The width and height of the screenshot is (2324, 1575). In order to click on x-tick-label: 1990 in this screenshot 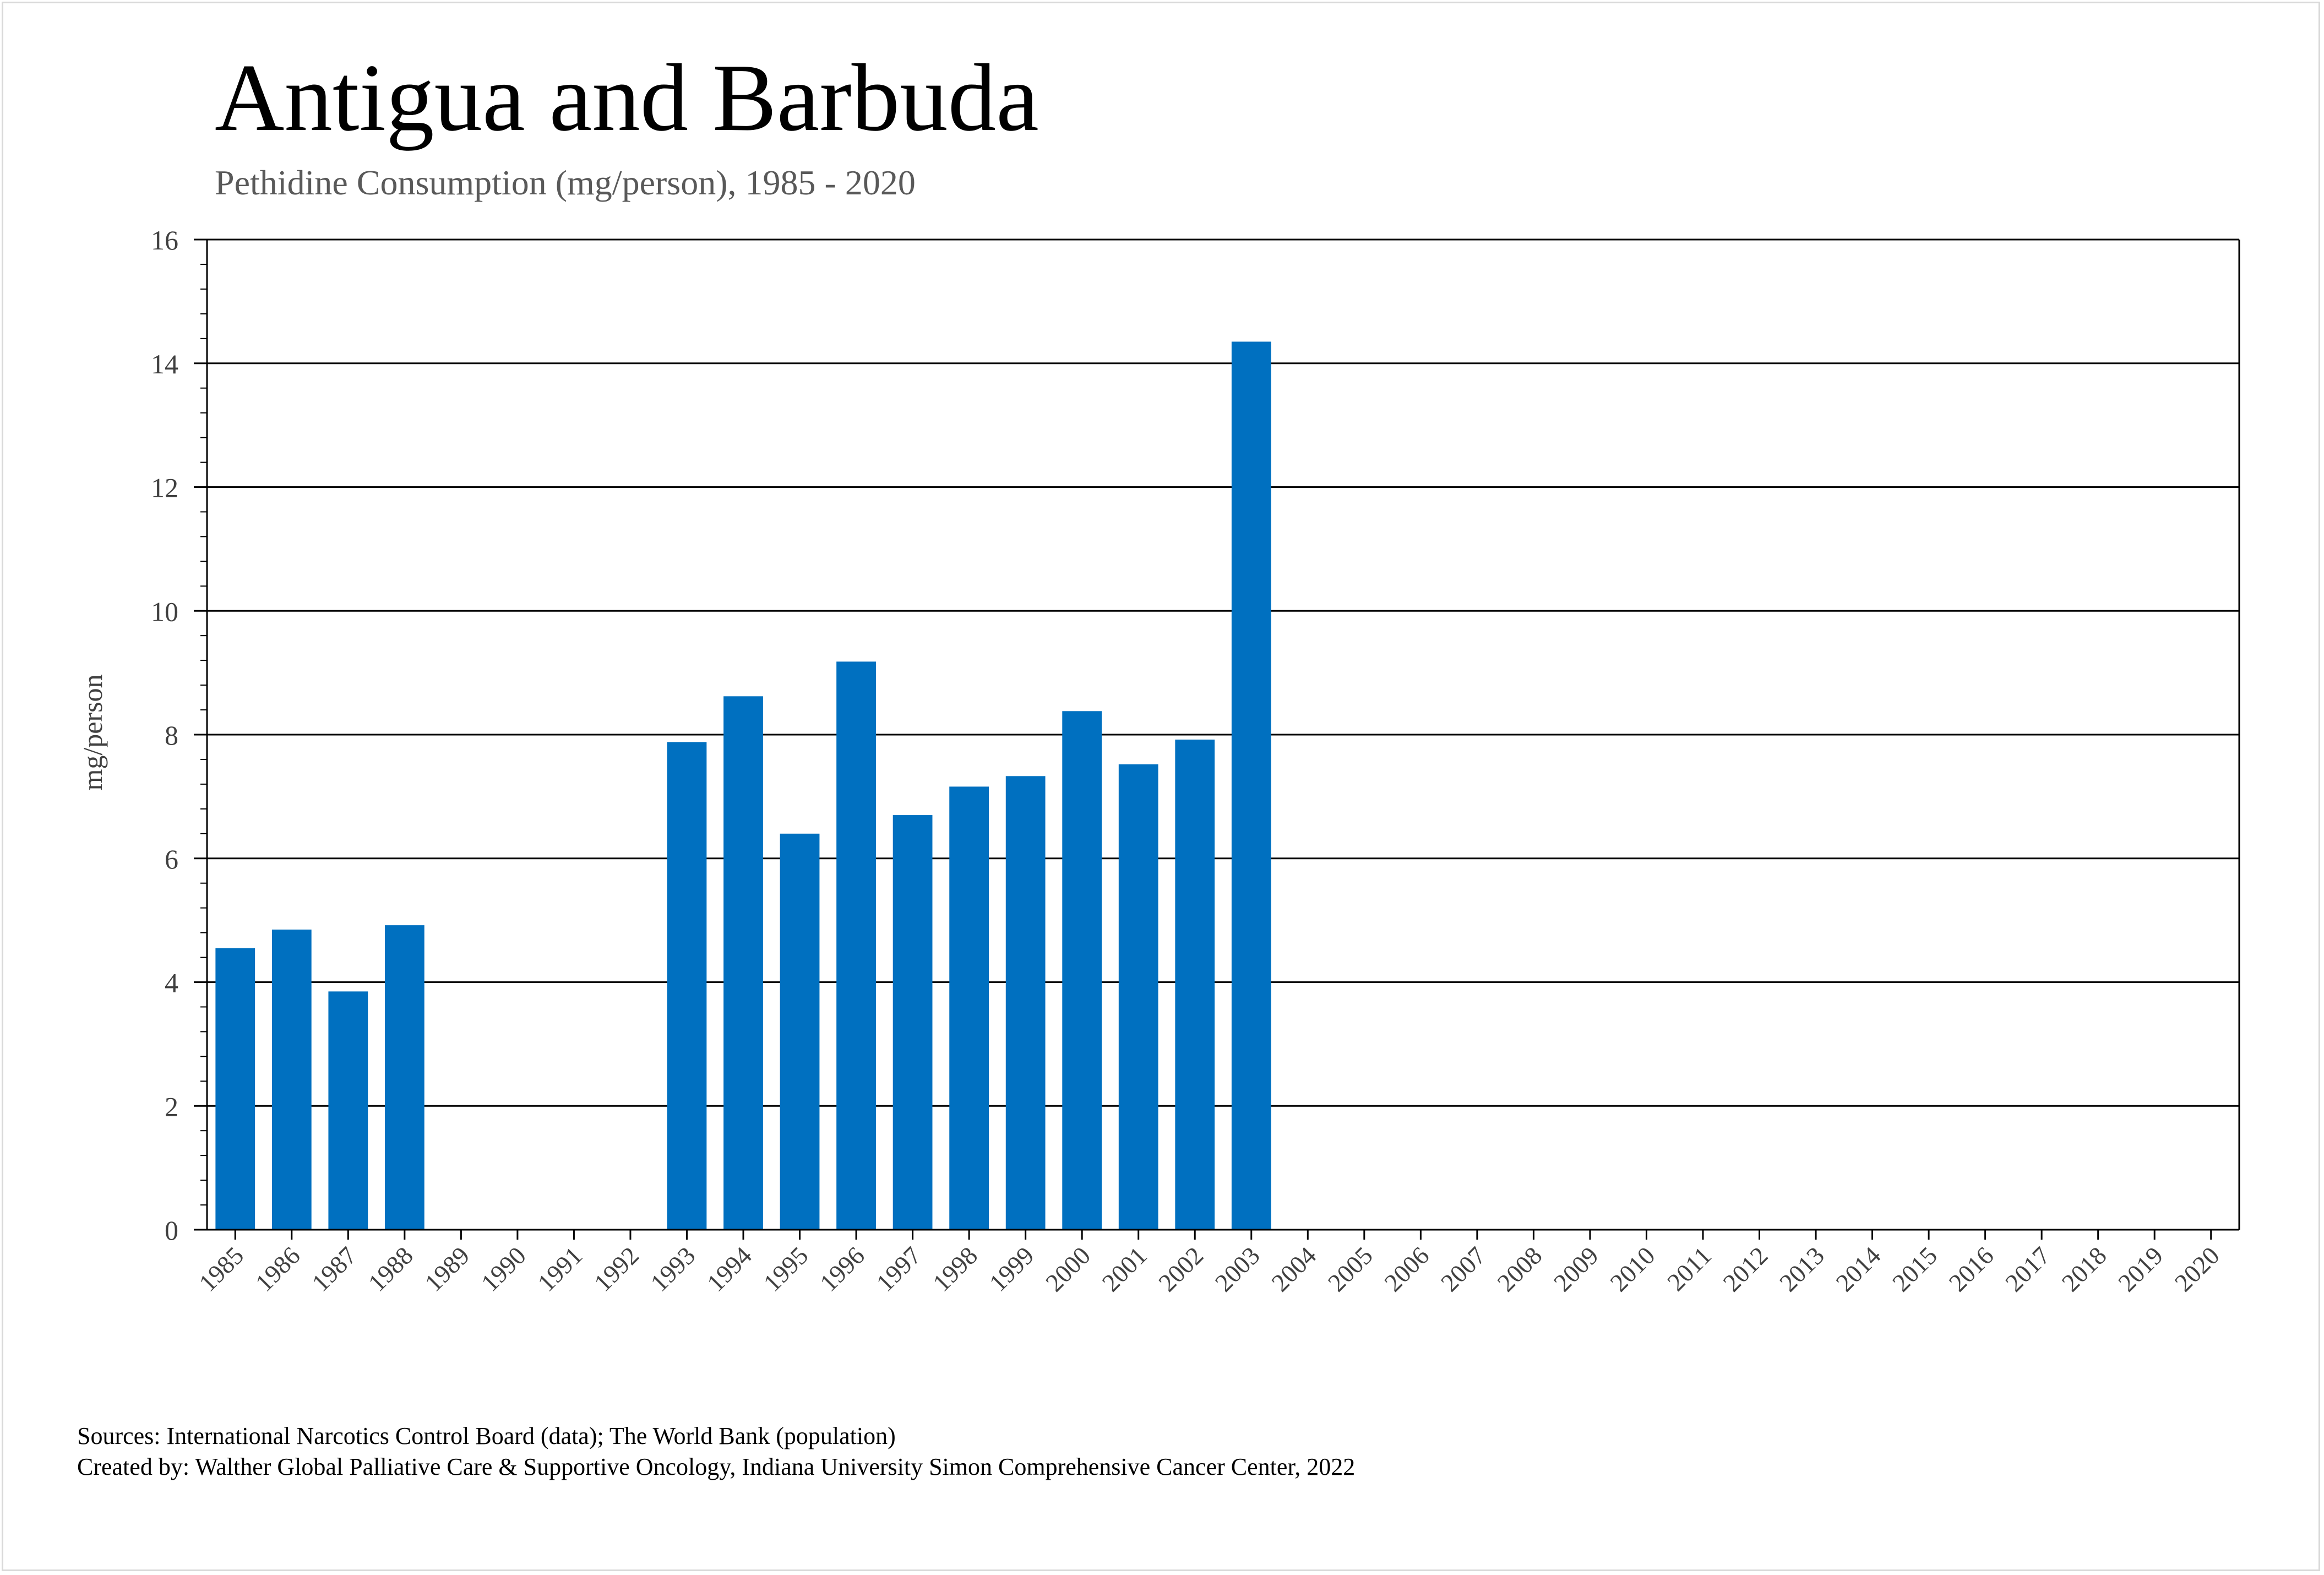, I will do `click(503, 1269)`.